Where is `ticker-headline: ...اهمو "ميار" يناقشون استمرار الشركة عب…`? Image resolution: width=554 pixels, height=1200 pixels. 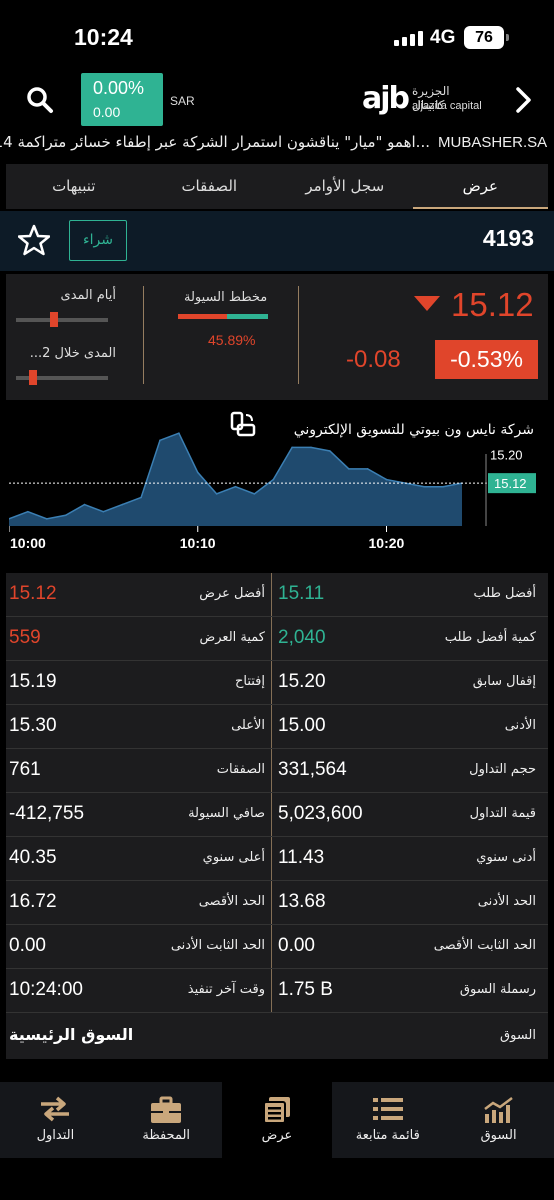 ticker-headline: ...اهمو "ميار" يناقشون استمرار الشركة عب… is located at coordinates (215, 142).